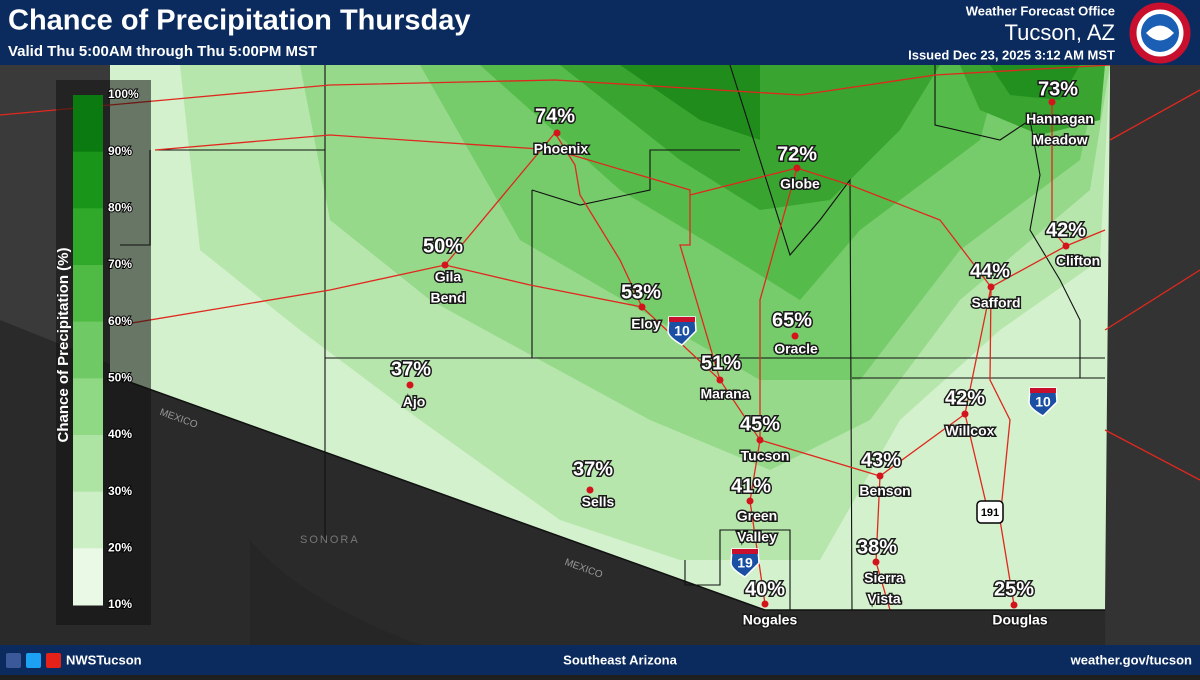 The width and height of the screenshot is (1200, 680). I want to click on city-name: Vista, so click(883, 599).